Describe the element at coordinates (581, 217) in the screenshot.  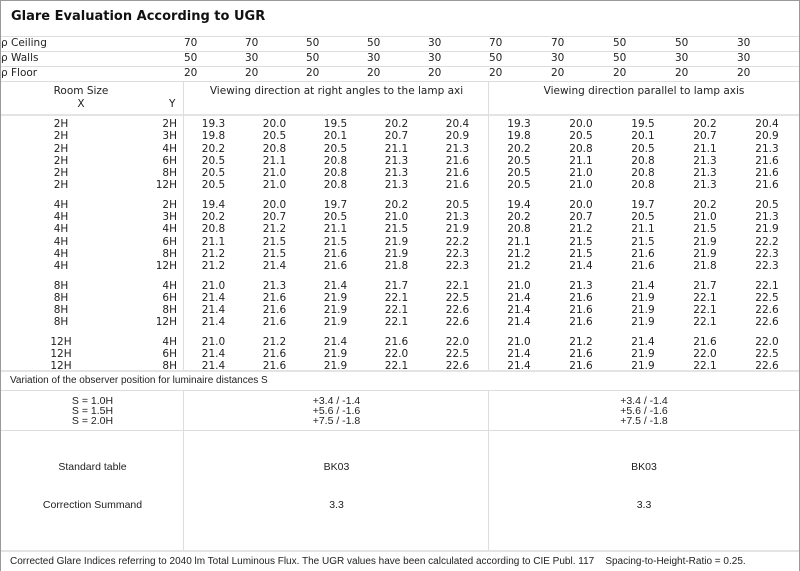
I see `ugr-value: 20.7` at that location.